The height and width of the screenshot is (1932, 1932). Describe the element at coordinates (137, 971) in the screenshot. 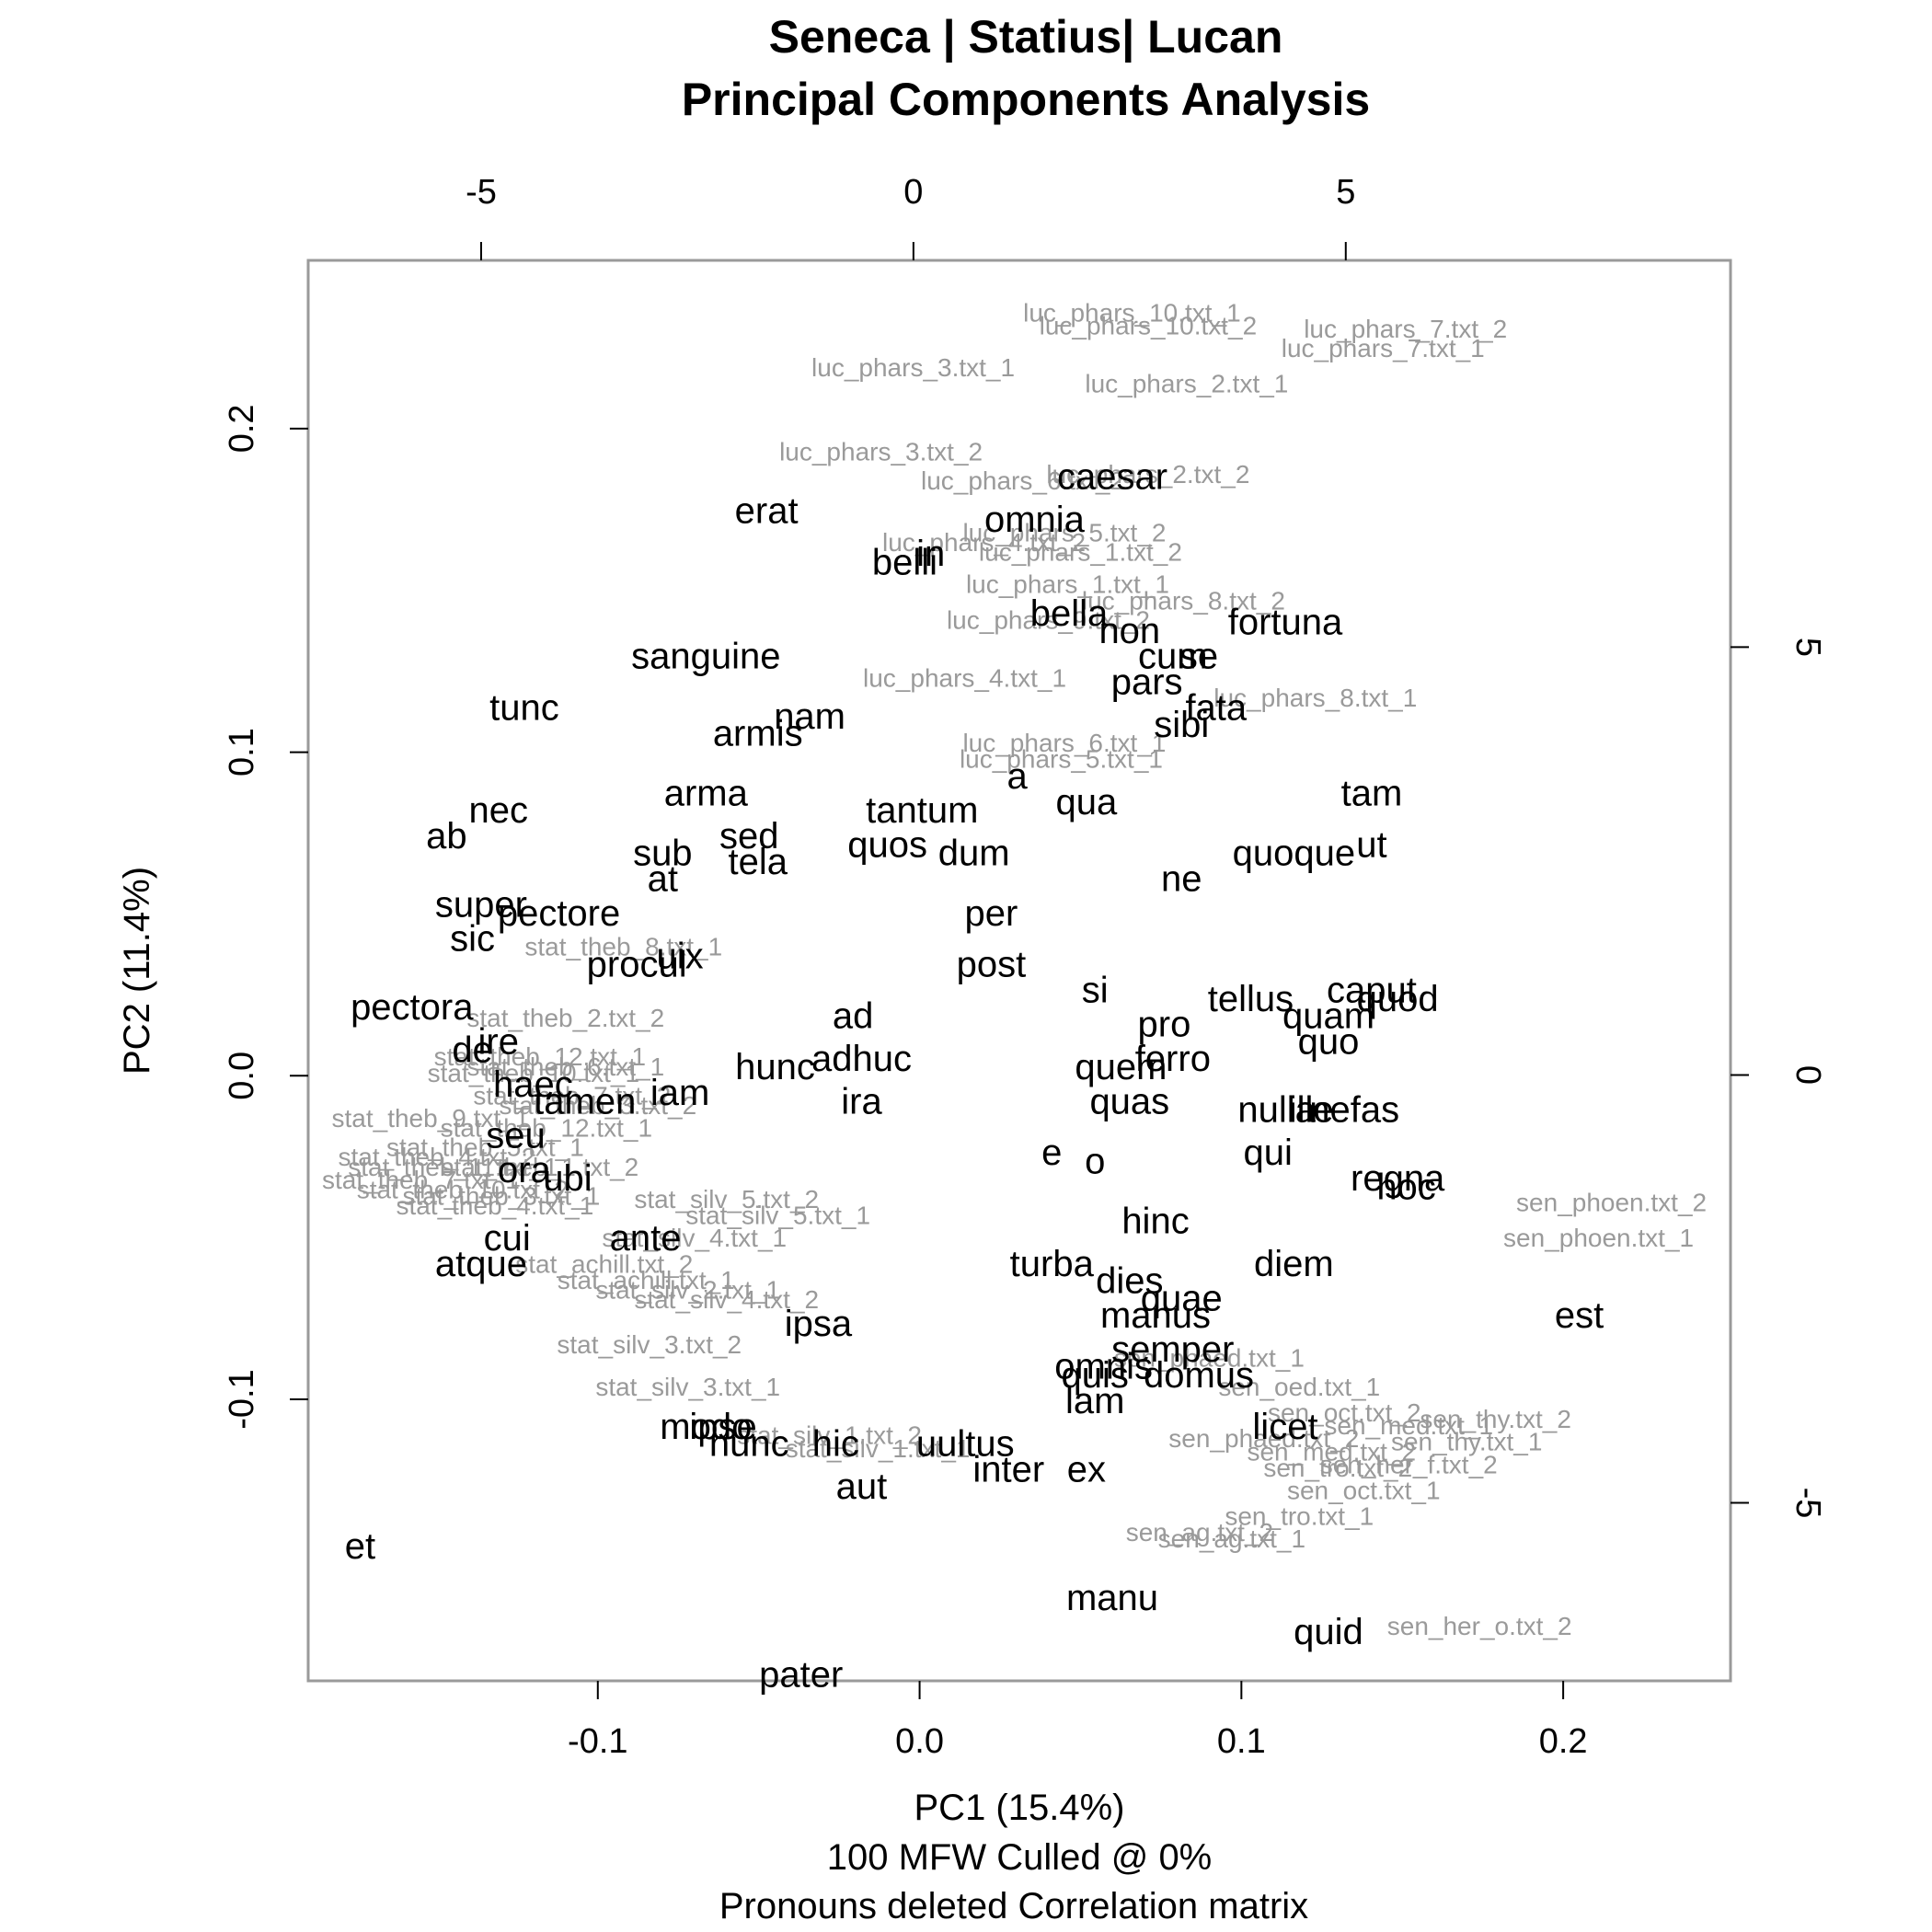

I see `y-axis-label: PC2 (11.4%)` at that location.